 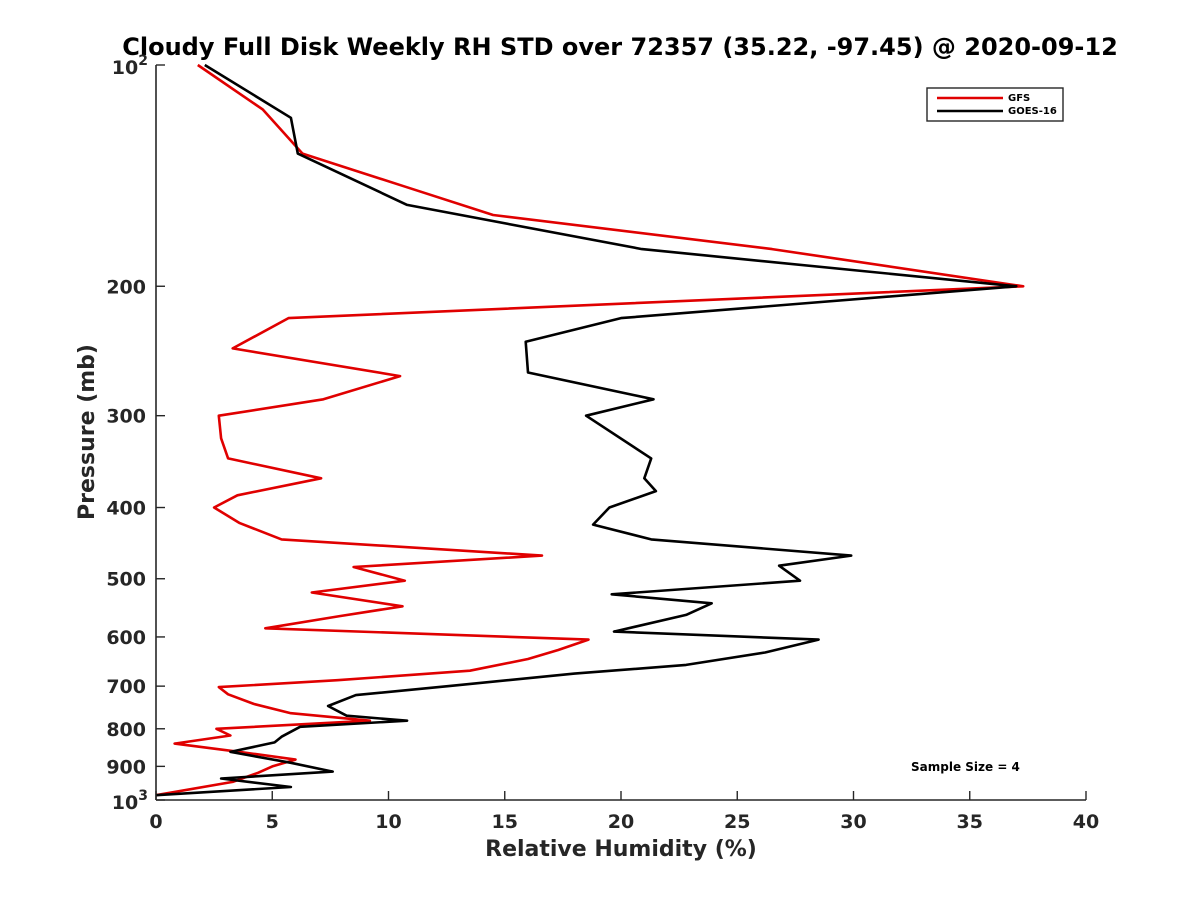 What do you see at coordinates (126, 687) in the screenshot?
I see `y-tick-label: 700` at bounding box center [126, 687].